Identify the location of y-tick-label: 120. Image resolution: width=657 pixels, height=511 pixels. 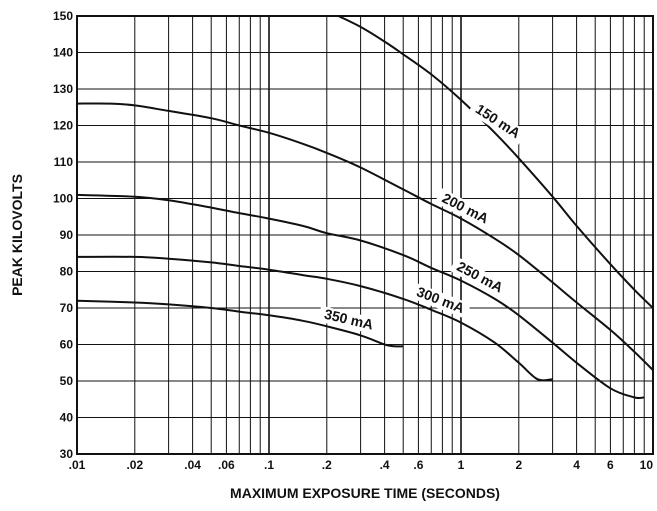
(63, 126).